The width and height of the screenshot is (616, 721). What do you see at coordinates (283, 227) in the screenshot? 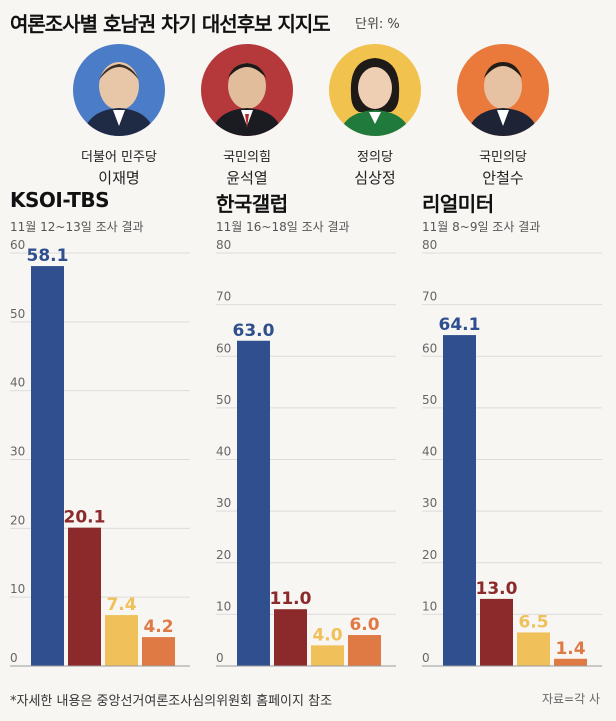
I see `poll-date-gallup: 11월 16~18일 조사 결과` at bounding box center [283, 227].